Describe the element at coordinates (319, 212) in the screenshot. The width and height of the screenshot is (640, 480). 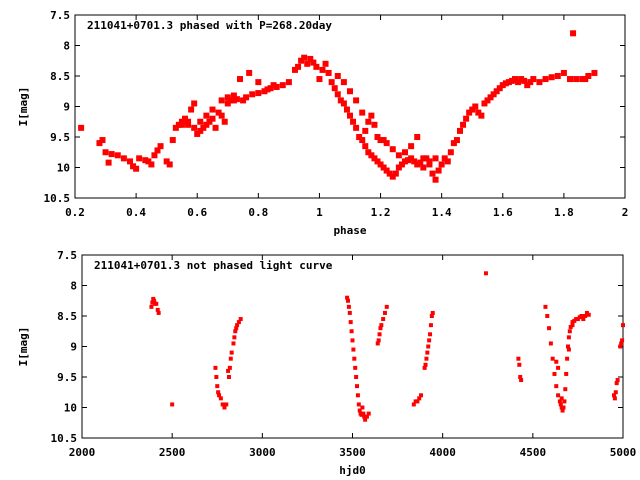
I see `x-tick-label: 1` at that location.